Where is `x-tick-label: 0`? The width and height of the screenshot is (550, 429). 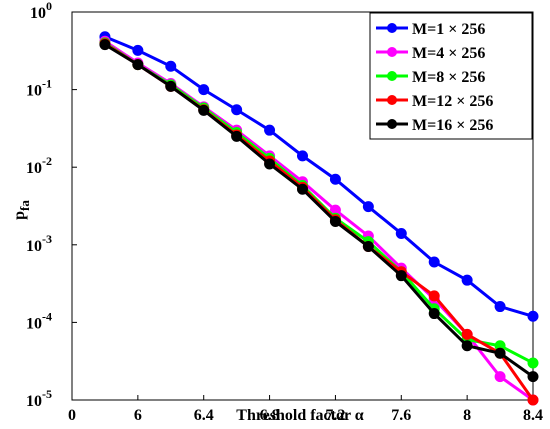 x-tick-label: 0 is located at coordinates (72, 415).